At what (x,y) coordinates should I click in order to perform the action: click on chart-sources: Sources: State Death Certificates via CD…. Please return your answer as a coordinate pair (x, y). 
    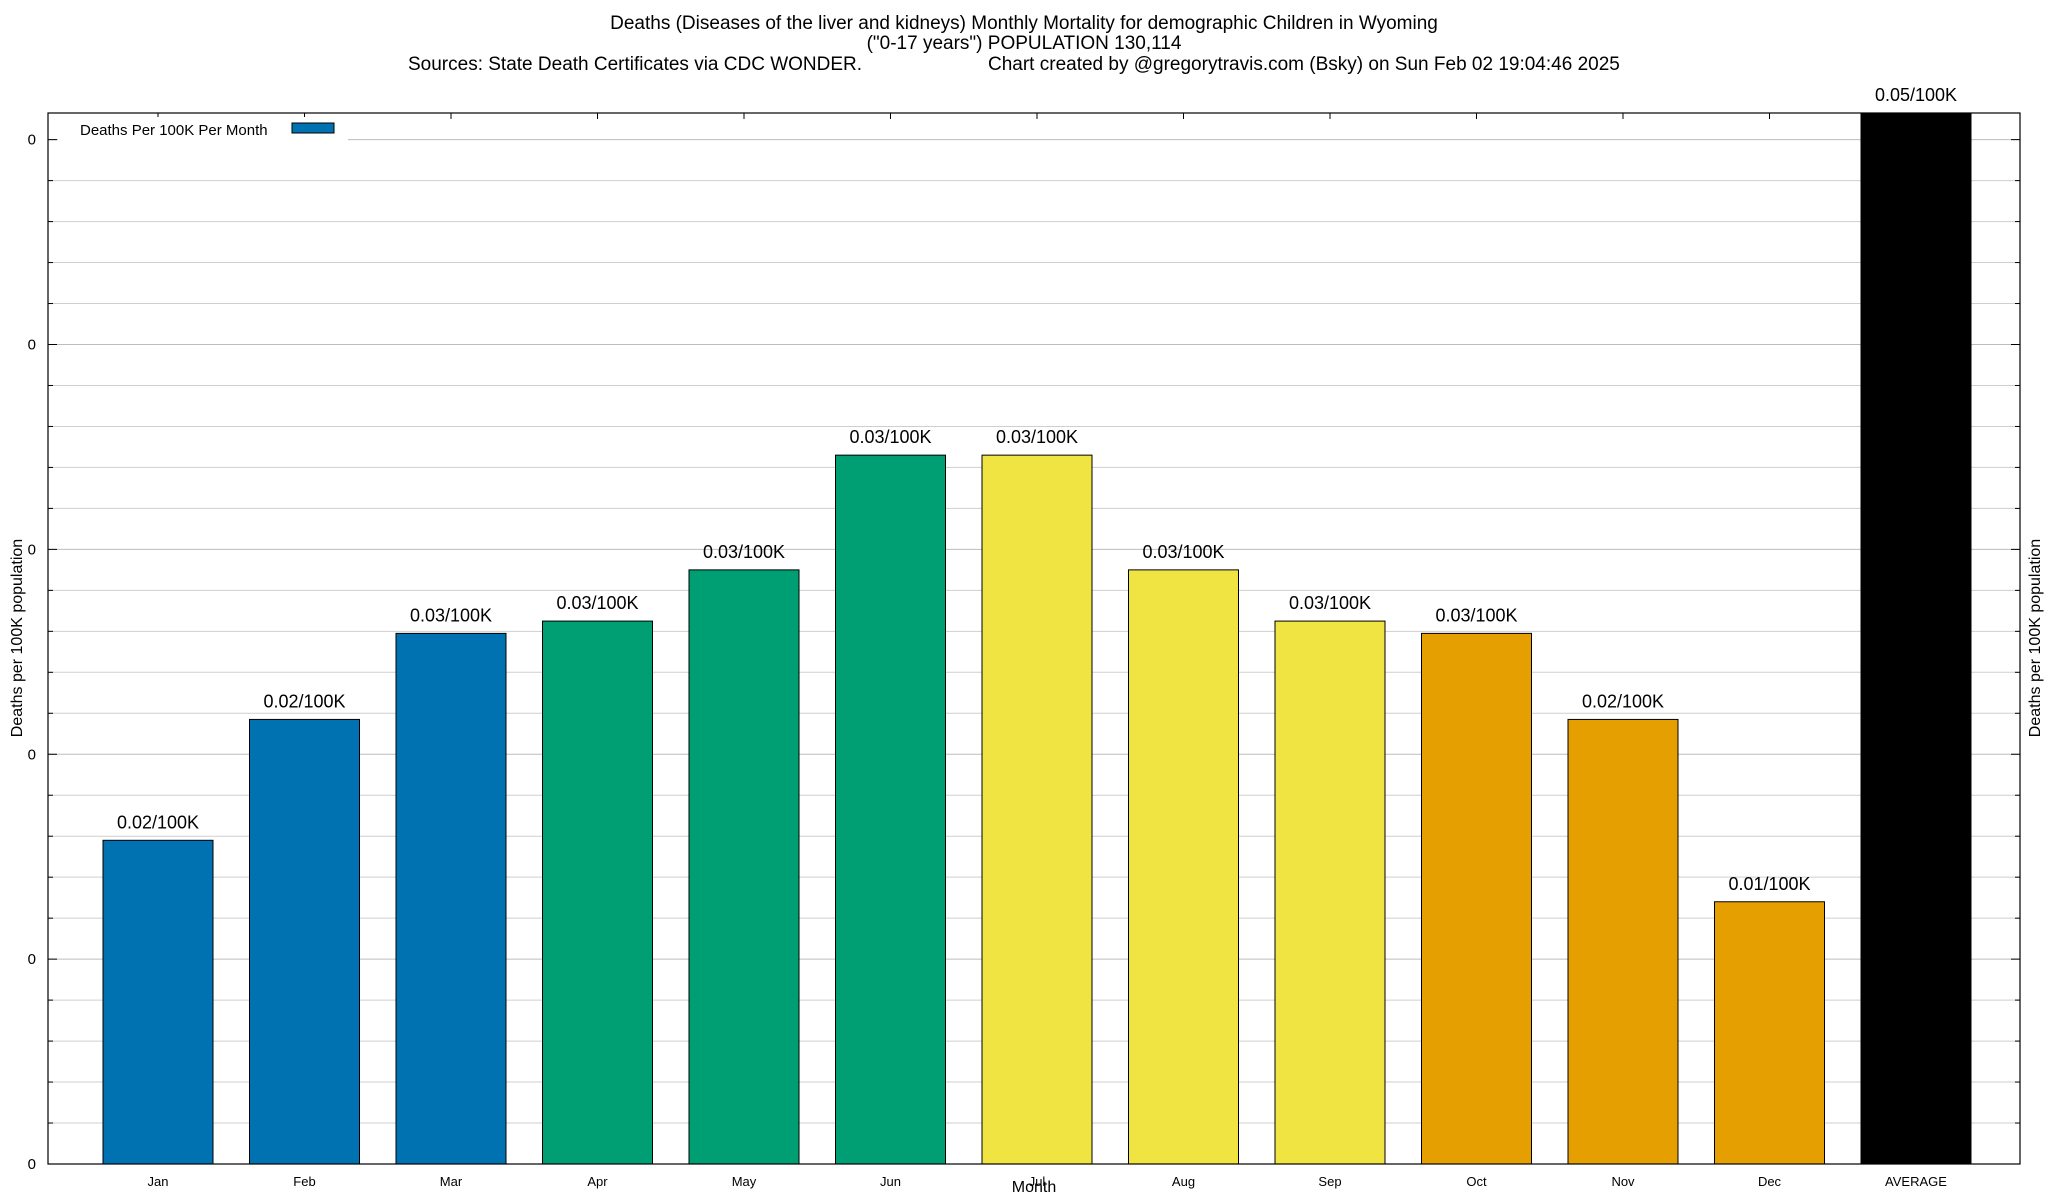
    Looking at the image, I should click on (635, 64).